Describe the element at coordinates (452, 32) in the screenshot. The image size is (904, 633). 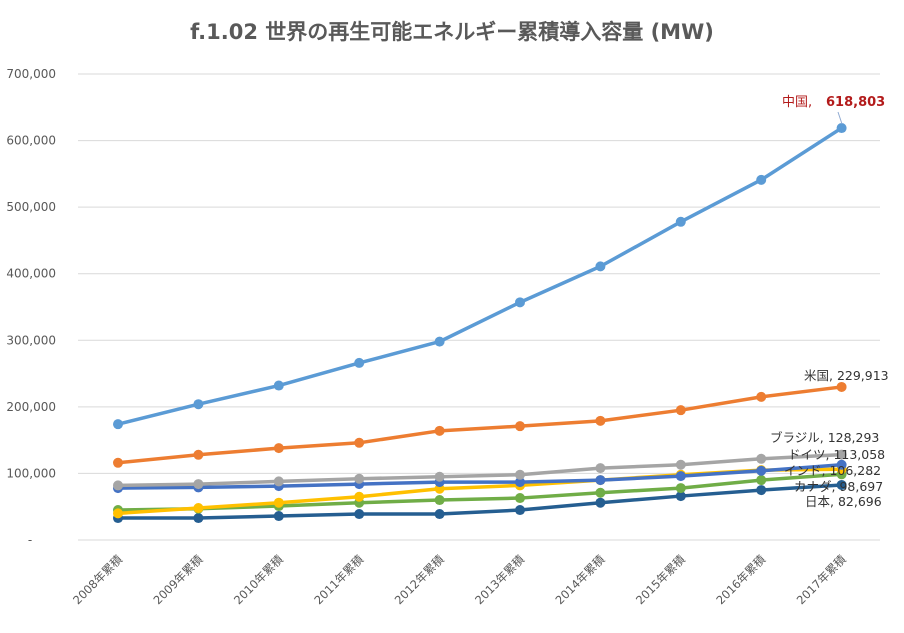
I see `chart-title: f.1.02 世界の再生可能エネルギー累積導入容量 (MW)` at that location.